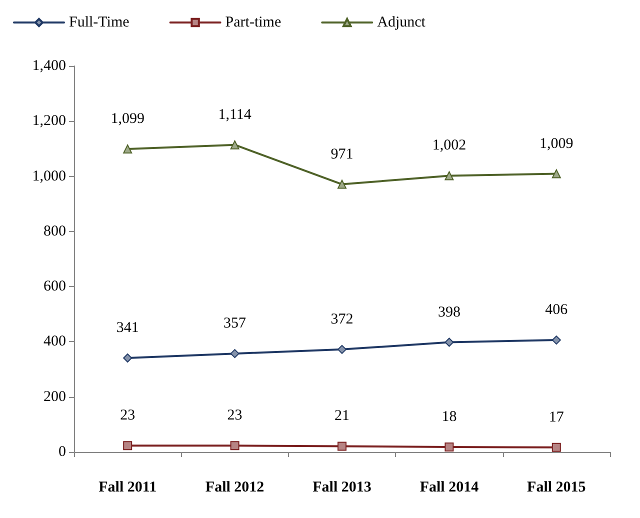 This screenshot has height=518, width=640. Describe the element at coordinates (253, 22) in the screenshot. I see `legend-label: Part-time` at that location.